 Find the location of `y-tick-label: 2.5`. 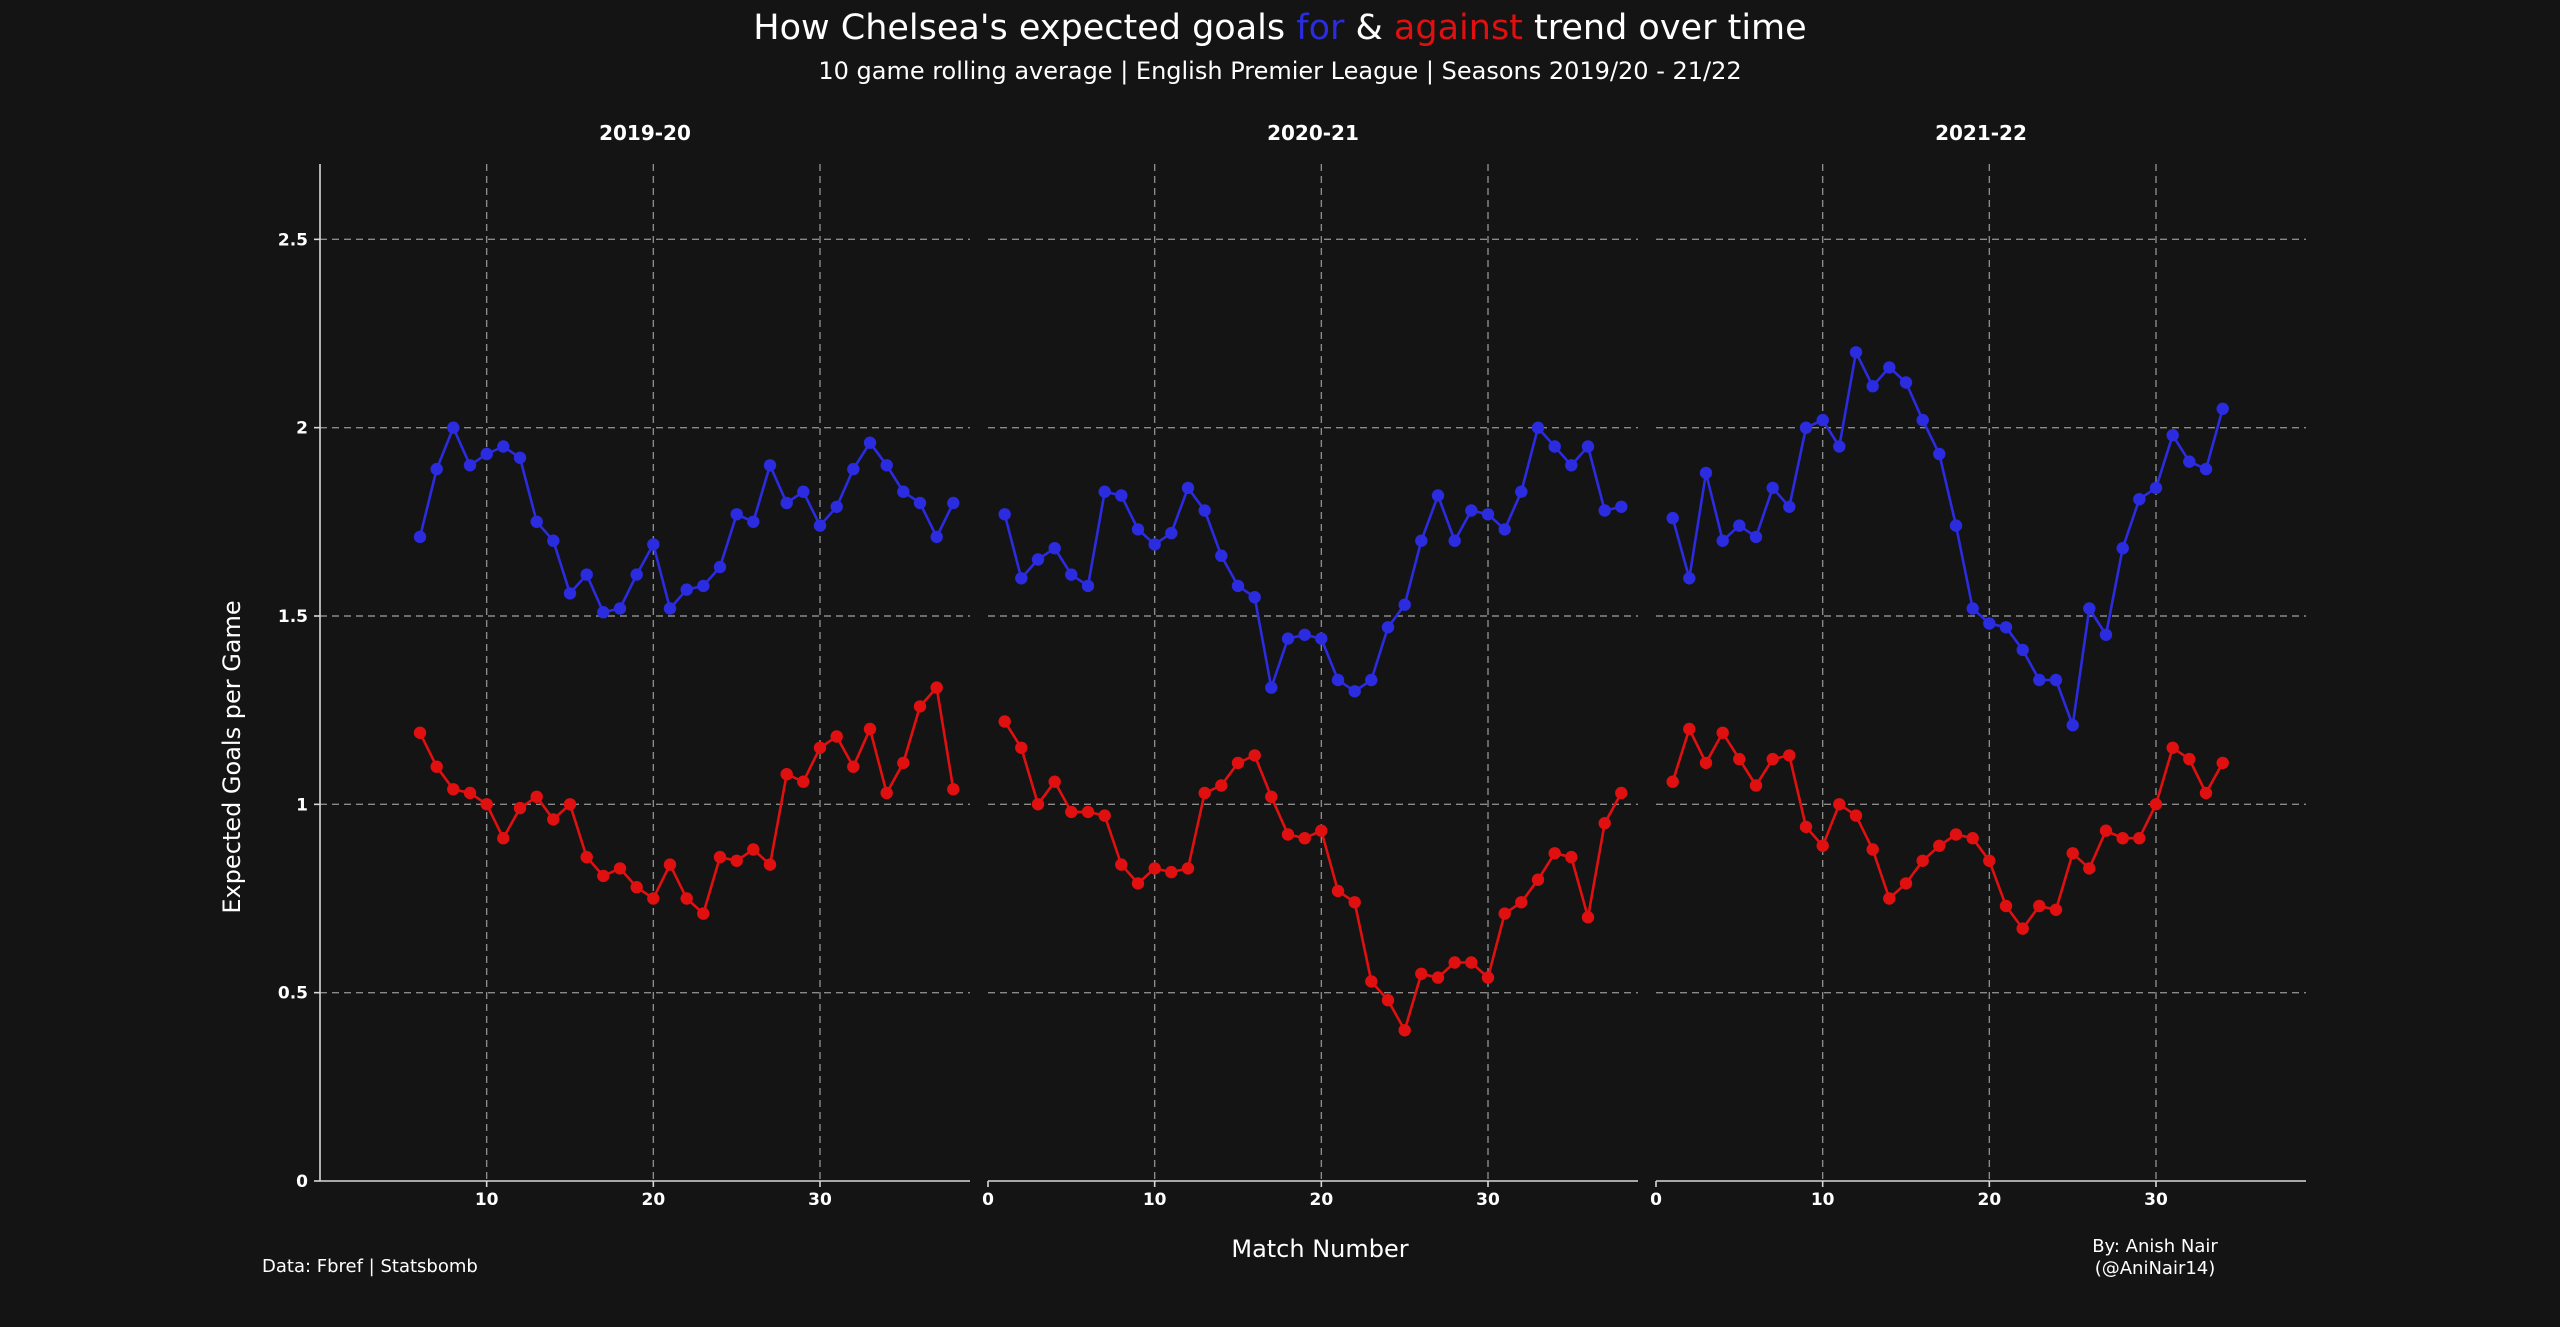

y-tick-label: 2.5 is located at coordinates (293, 240).